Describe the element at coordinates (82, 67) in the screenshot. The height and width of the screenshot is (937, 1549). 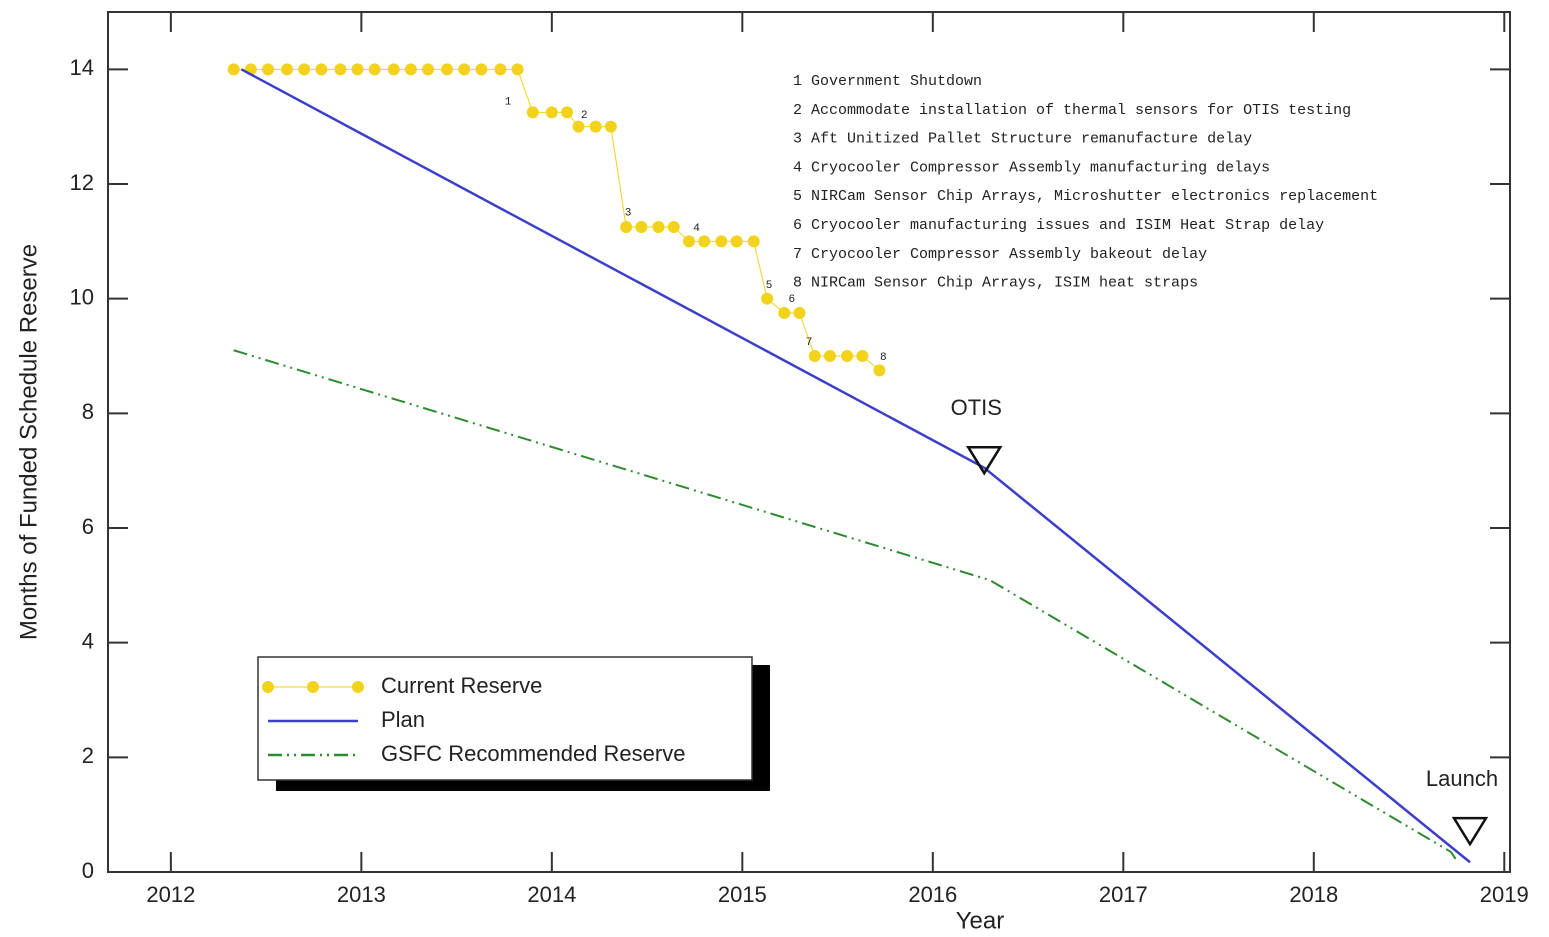
I see `y-tick-label: 14` at that location.